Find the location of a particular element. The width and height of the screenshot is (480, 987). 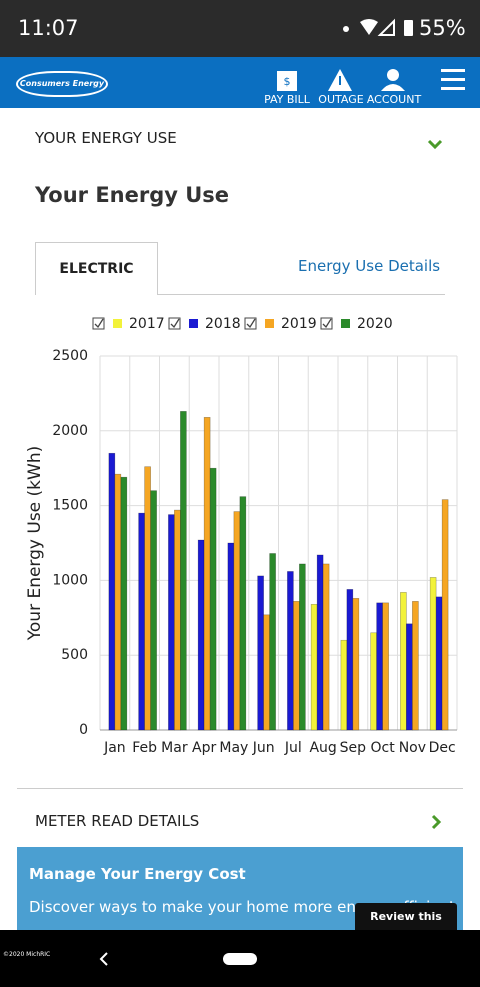

section-title: YOUR ENERGY USE is located at coordinates (106, 138).